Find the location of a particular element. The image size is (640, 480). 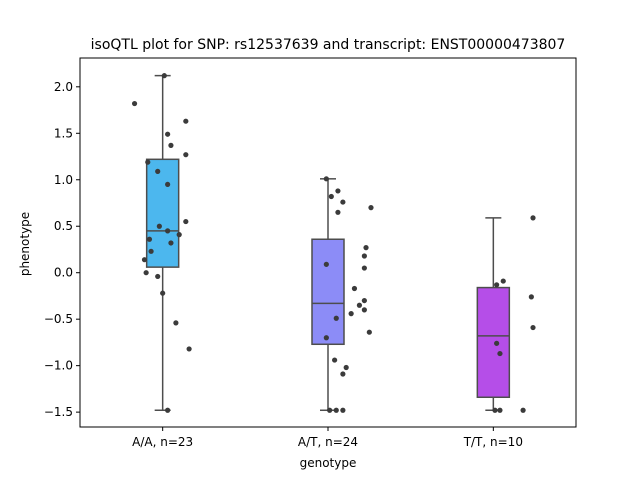

y-tick-label: 1.0 is located at coordinates (63, 180).